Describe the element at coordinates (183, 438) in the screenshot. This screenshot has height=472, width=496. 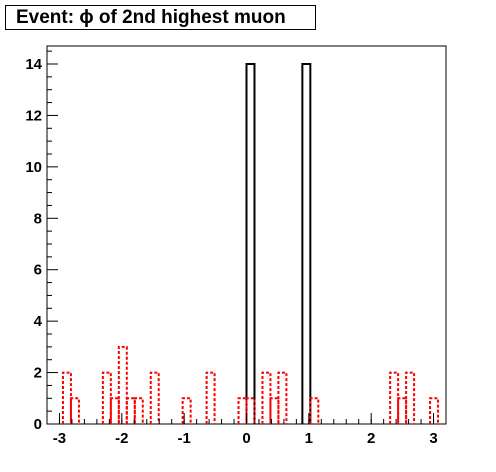
I see `x-tick-label: -1` at that location.